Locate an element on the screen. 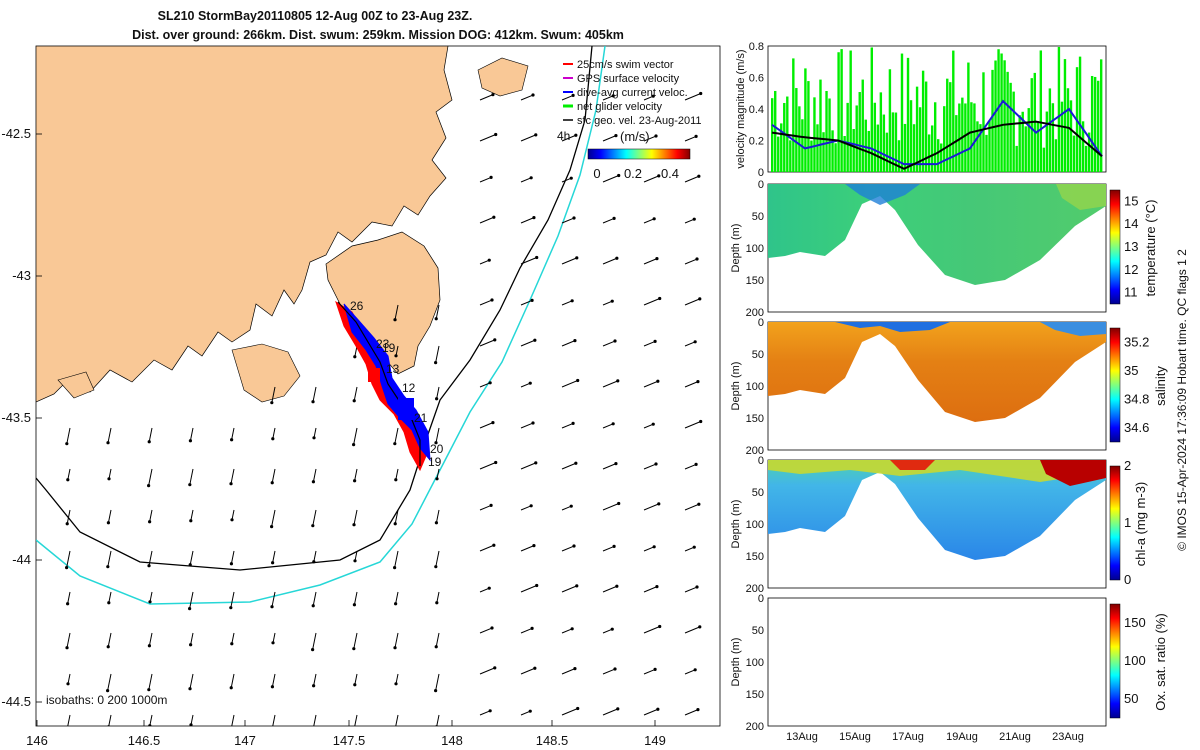  salinity-section is located at coordinates (937, 372).